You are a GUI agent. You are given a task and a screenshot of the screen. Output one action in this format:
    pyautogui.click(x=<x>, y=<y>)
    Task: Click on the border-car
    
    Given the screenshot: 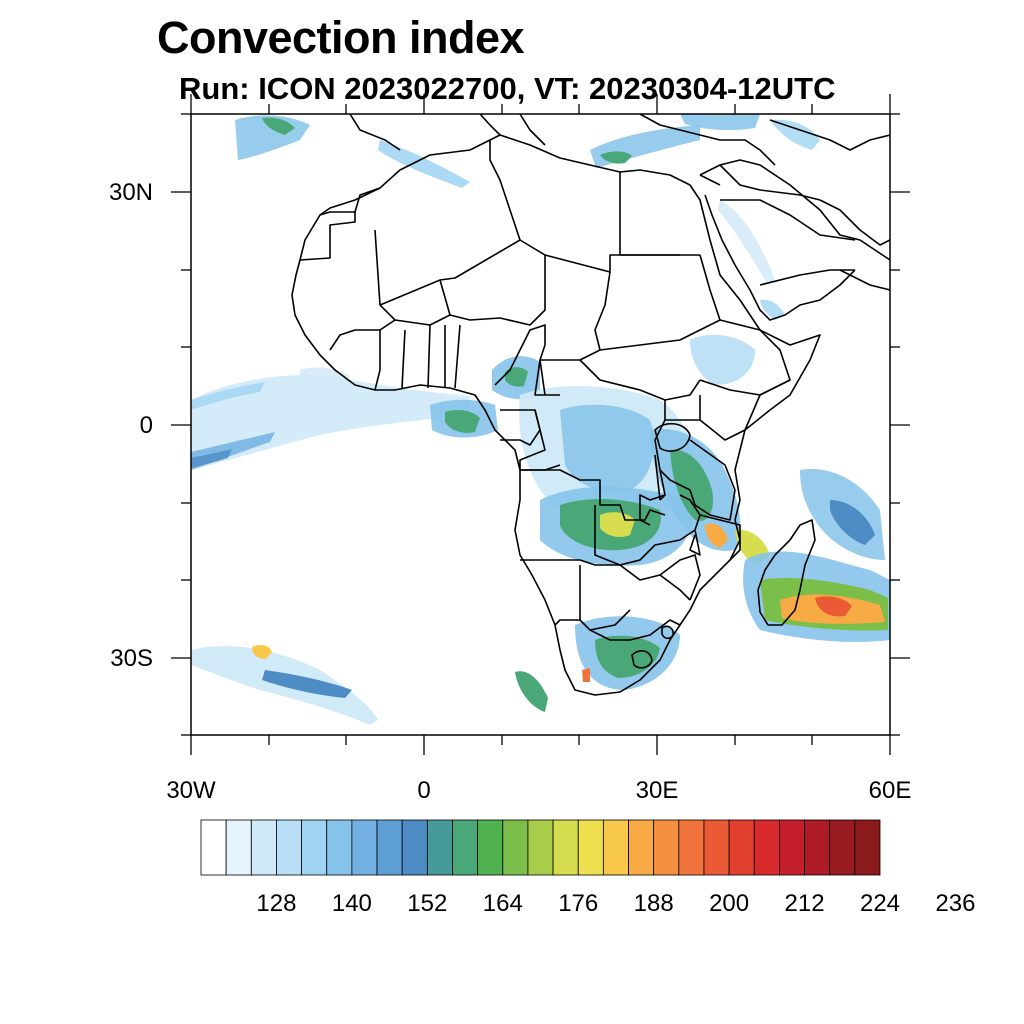 What is the action you would take?
    pyautogui.click(x=557, y=377)
    